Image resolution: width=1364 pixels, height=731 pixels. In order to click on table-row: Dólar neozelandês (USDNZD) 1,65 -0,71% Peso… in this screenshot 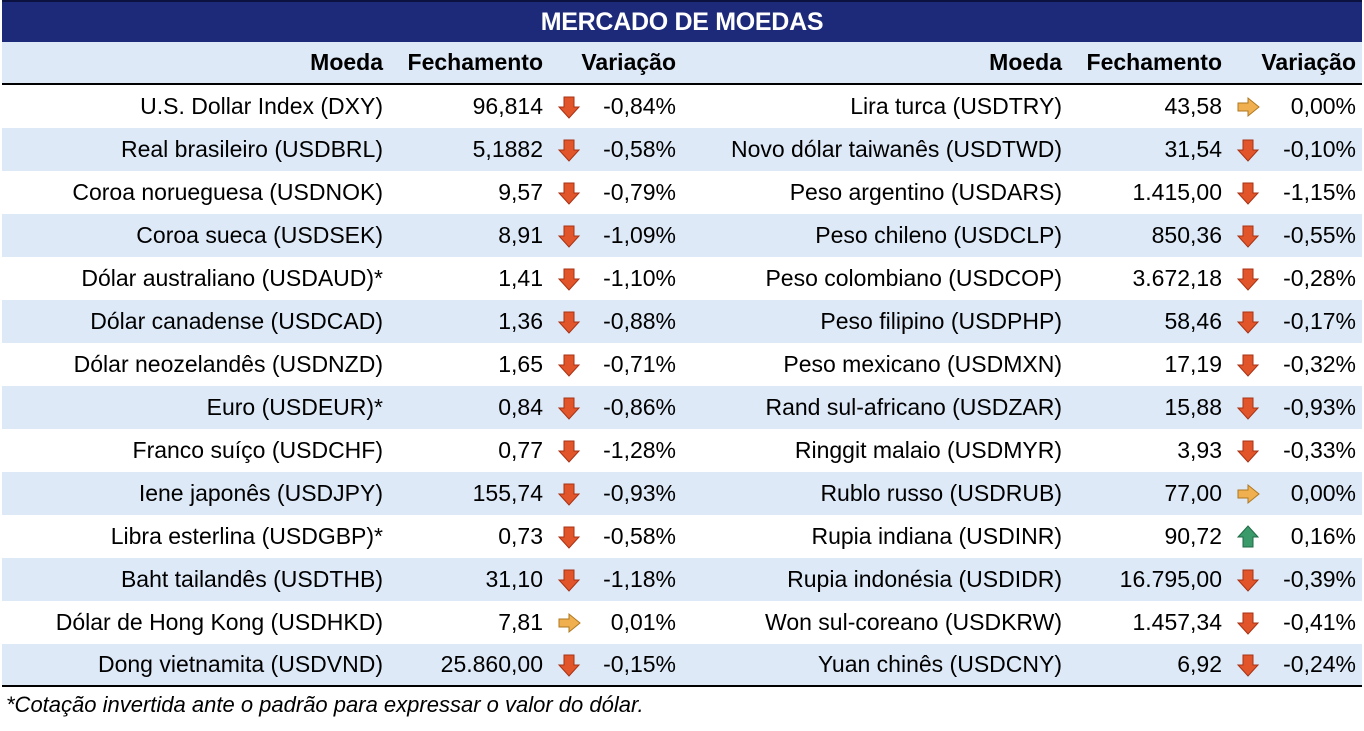, I will do `click(682, 364)`.